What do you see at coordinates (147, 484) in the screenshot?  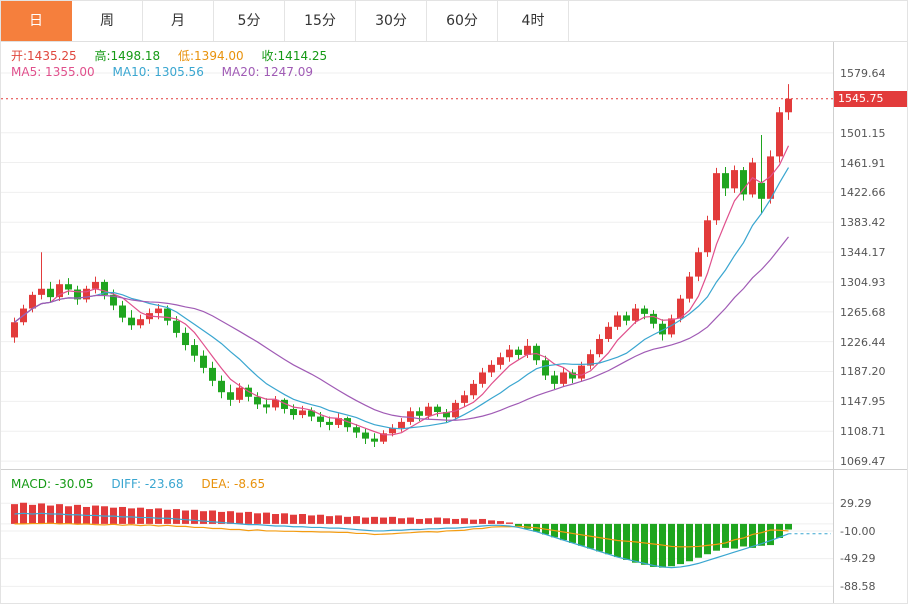 I see `diff-value: DIFF: -23.68` at bounding box center [147, 484].